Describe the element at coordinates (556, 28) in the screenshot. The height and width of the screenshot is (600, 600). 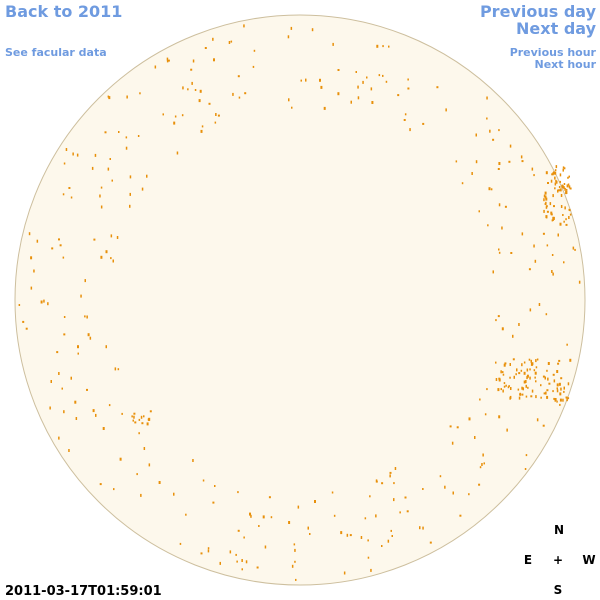
I see `next-day-link: Next day` at that location.